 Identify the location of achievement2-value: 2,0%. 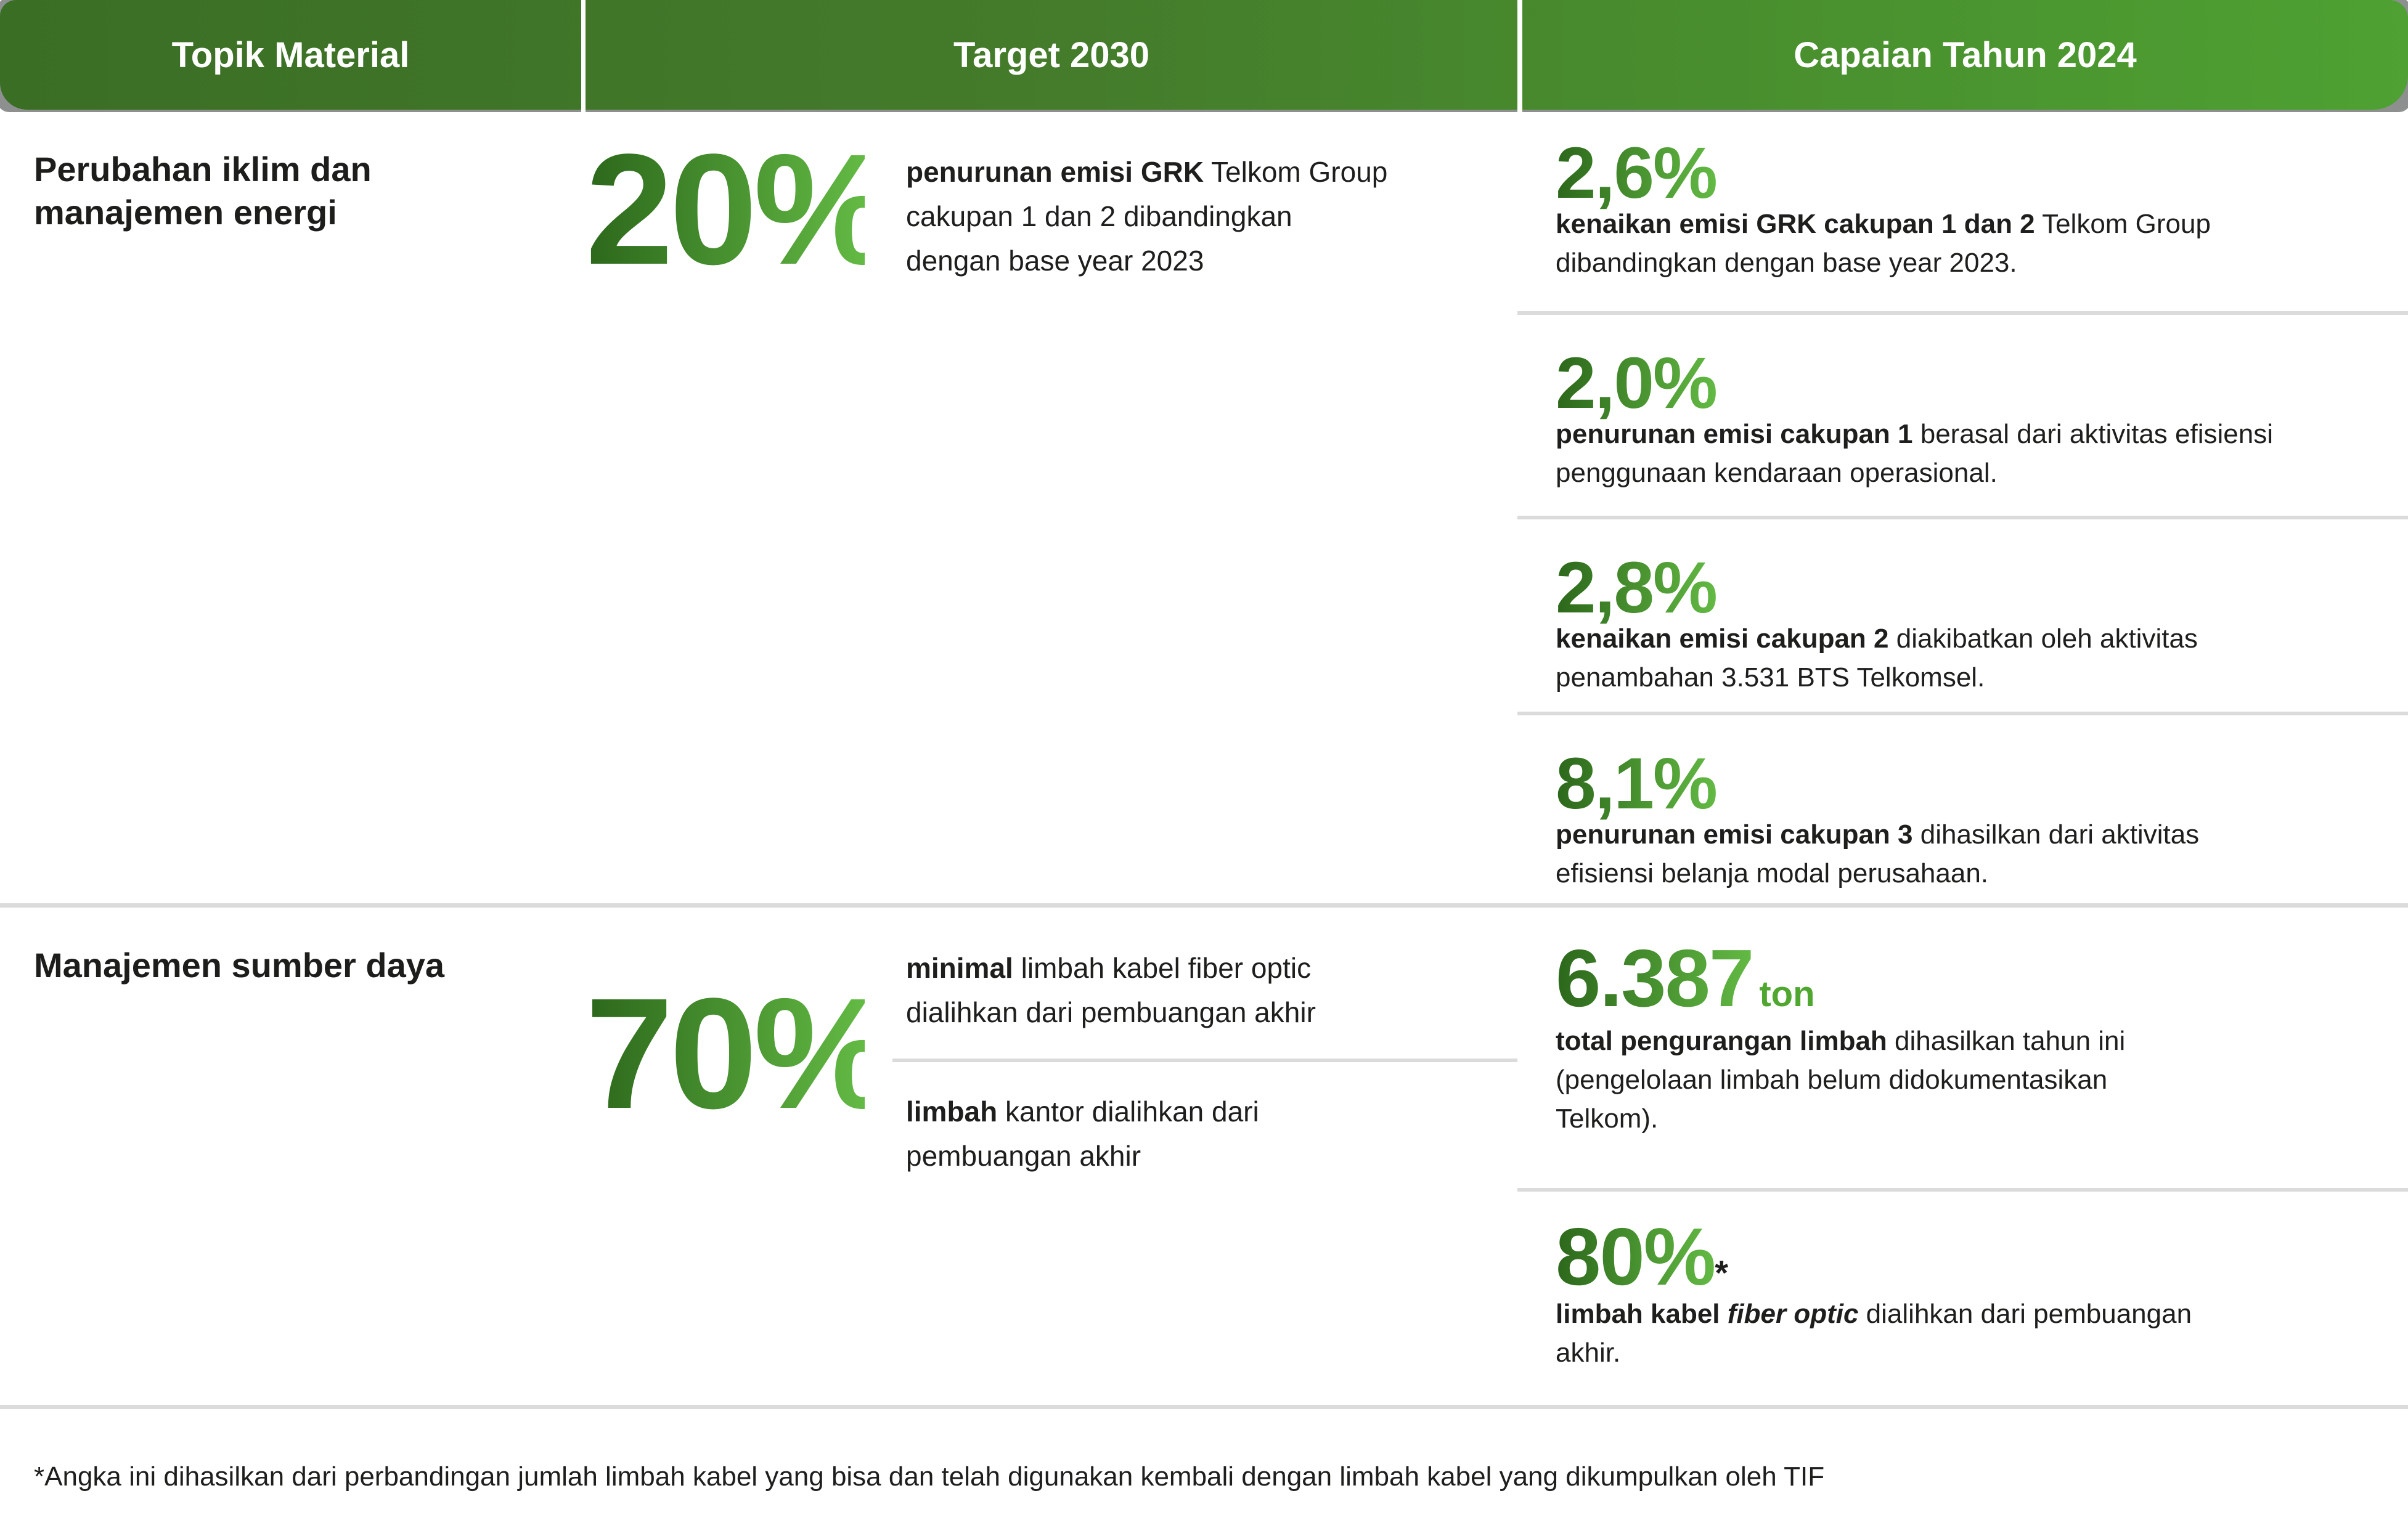
(1637, 383).